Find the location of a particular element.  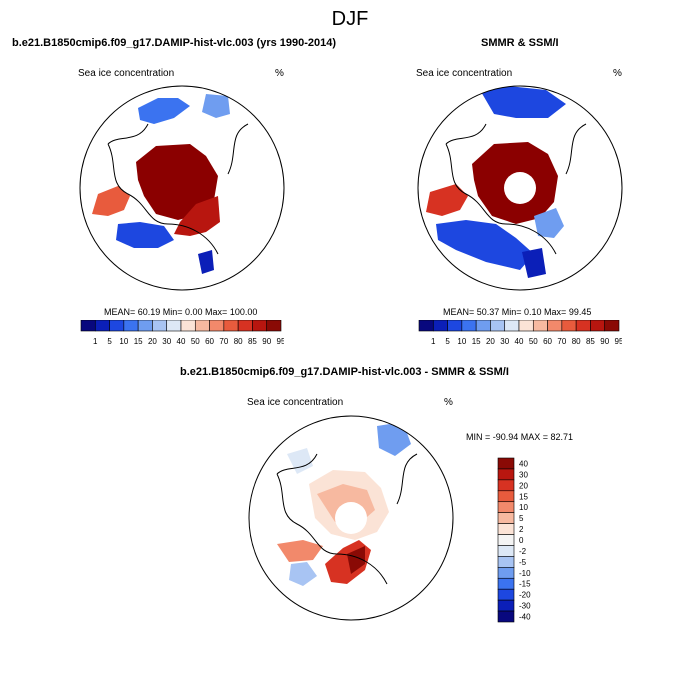

diff-panel-coastlines is located at coordinates (347, 519).